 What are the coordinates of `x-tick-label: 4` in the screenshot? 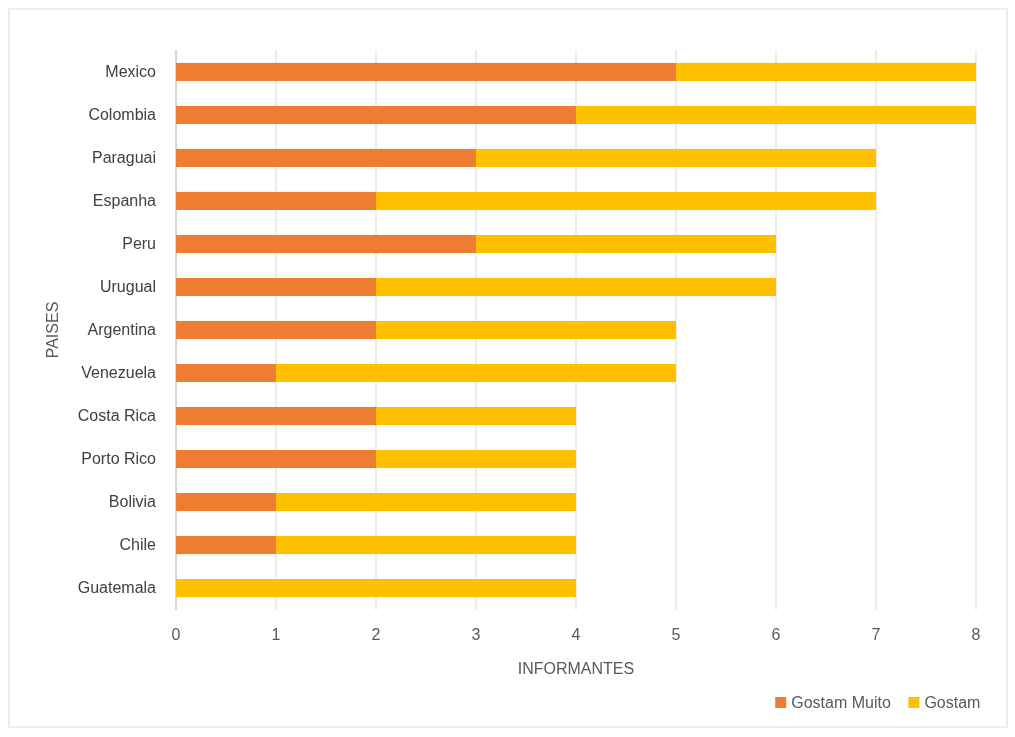 It's located at (576, 634).